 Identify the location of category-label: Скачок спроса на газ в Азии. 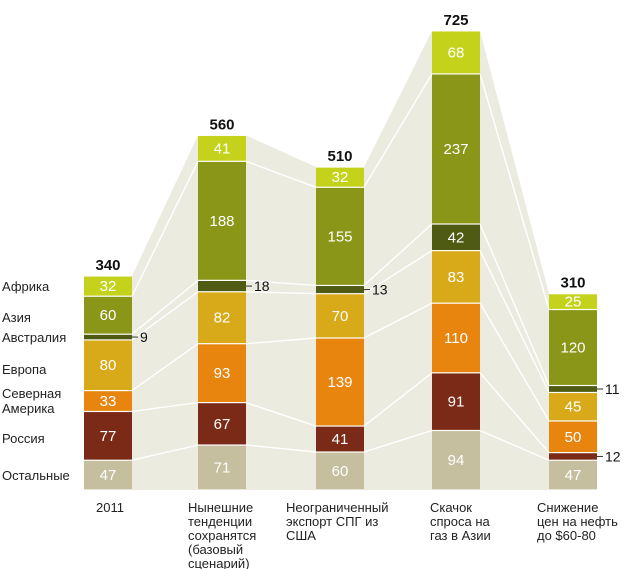
(460, 521).